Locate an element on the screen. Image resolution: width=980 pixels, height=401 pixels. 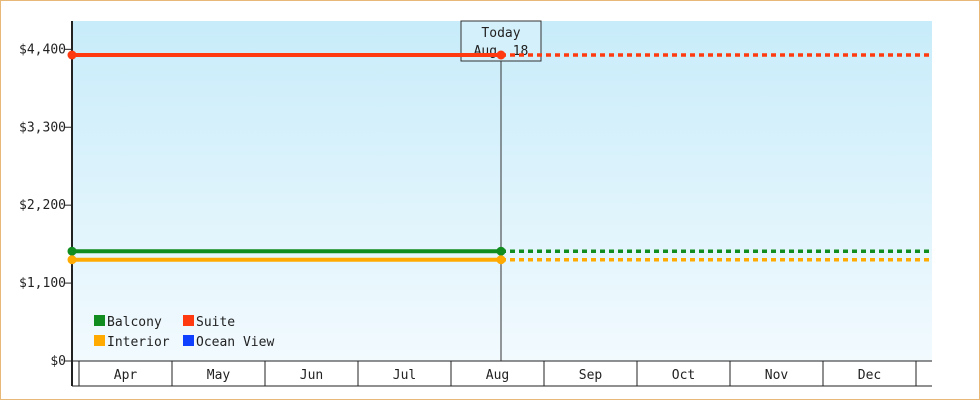
x-tick-label: Apr is located at coordinates (126, 375).